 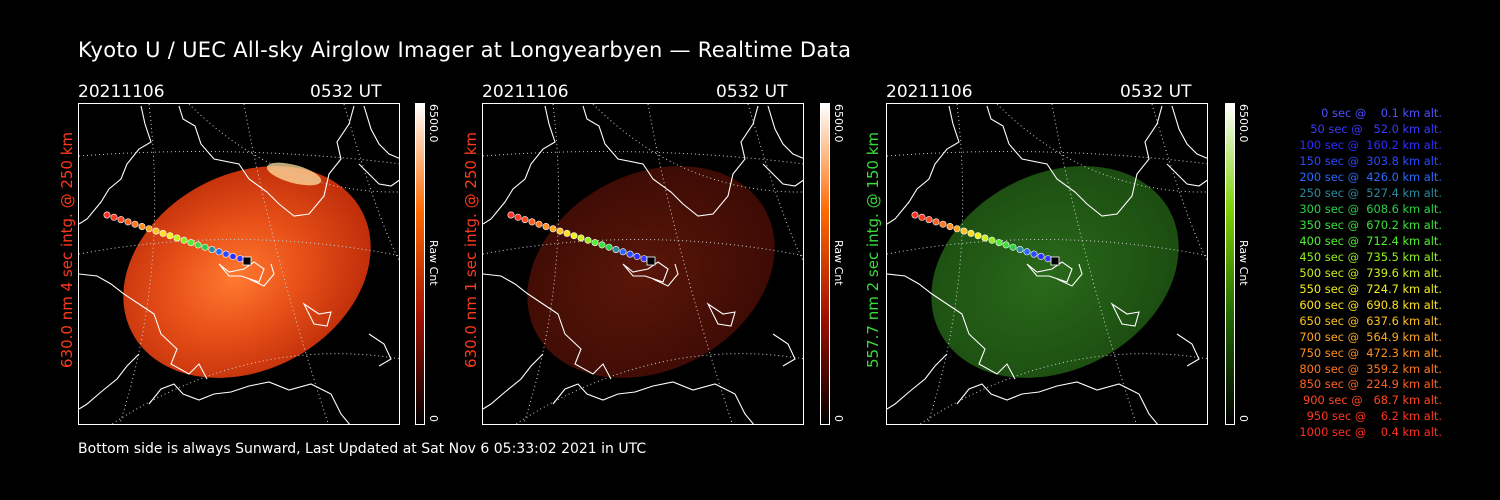 I want to click on legend-row: 0 sec @ 0.1 km alt., so click(x=1376, y=113).